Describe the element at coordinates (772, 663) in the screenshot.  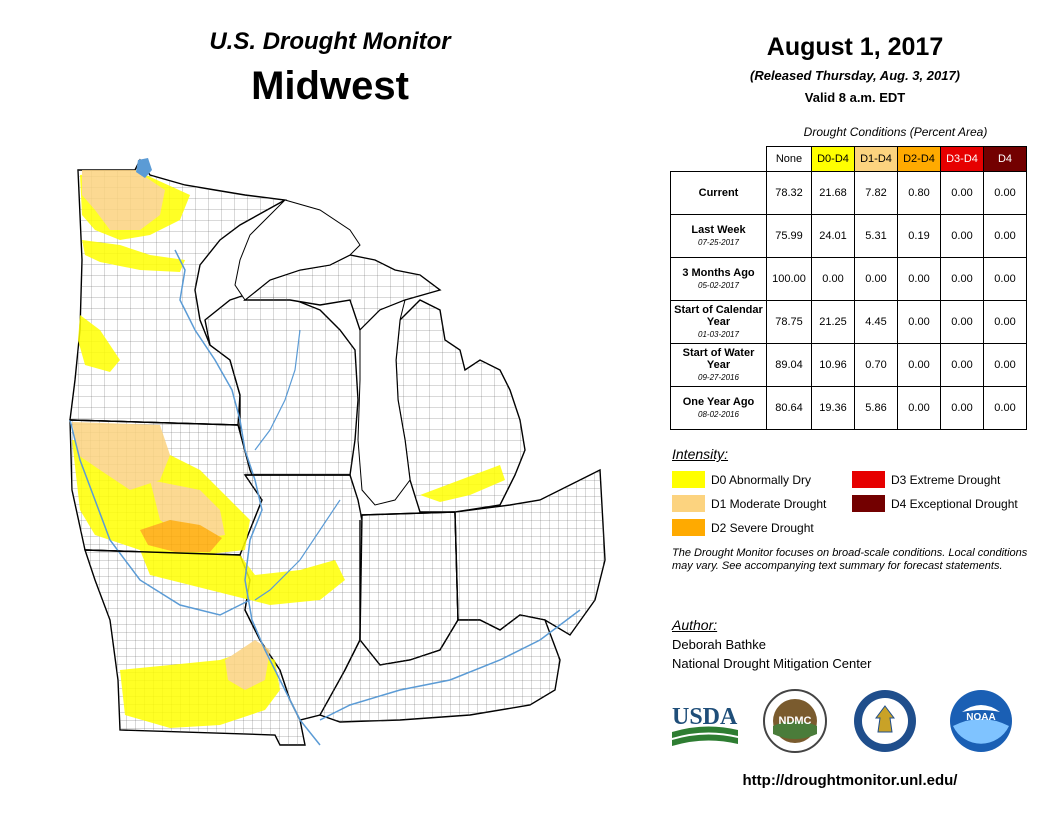
I see `author-organization: National Drought Mitigation Center` at that location.